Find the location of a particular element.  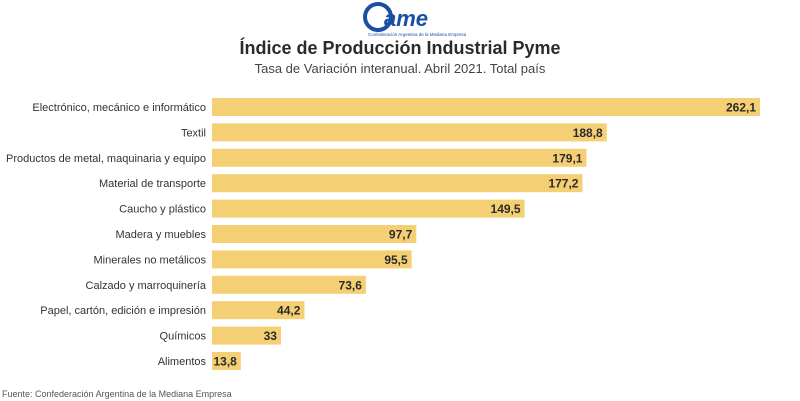

category-label: Calzado y marroquinería is located at coordinates (146, 286).